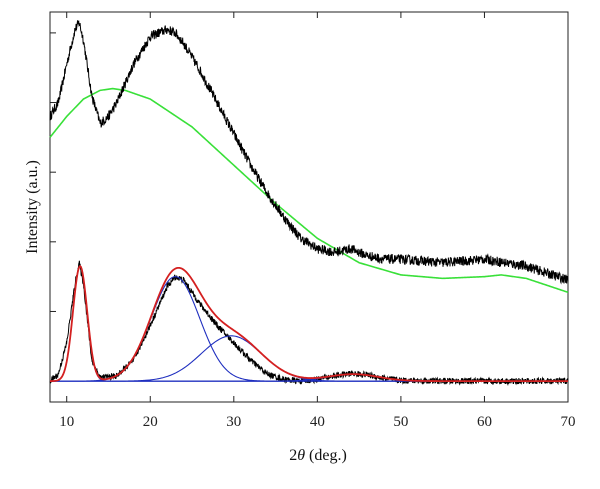 This screenshot has width=600, height=489. I want to click on x-axis-label: 2θ (deg.), so click(318, 455).